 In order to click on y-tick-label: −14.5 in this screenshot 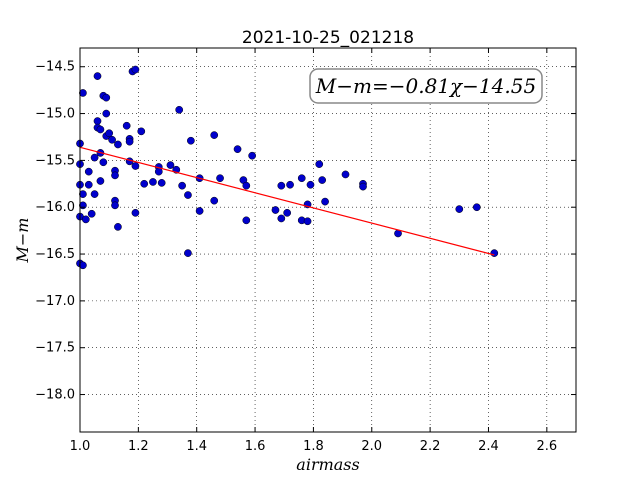, I will do `click(55, 67)`.